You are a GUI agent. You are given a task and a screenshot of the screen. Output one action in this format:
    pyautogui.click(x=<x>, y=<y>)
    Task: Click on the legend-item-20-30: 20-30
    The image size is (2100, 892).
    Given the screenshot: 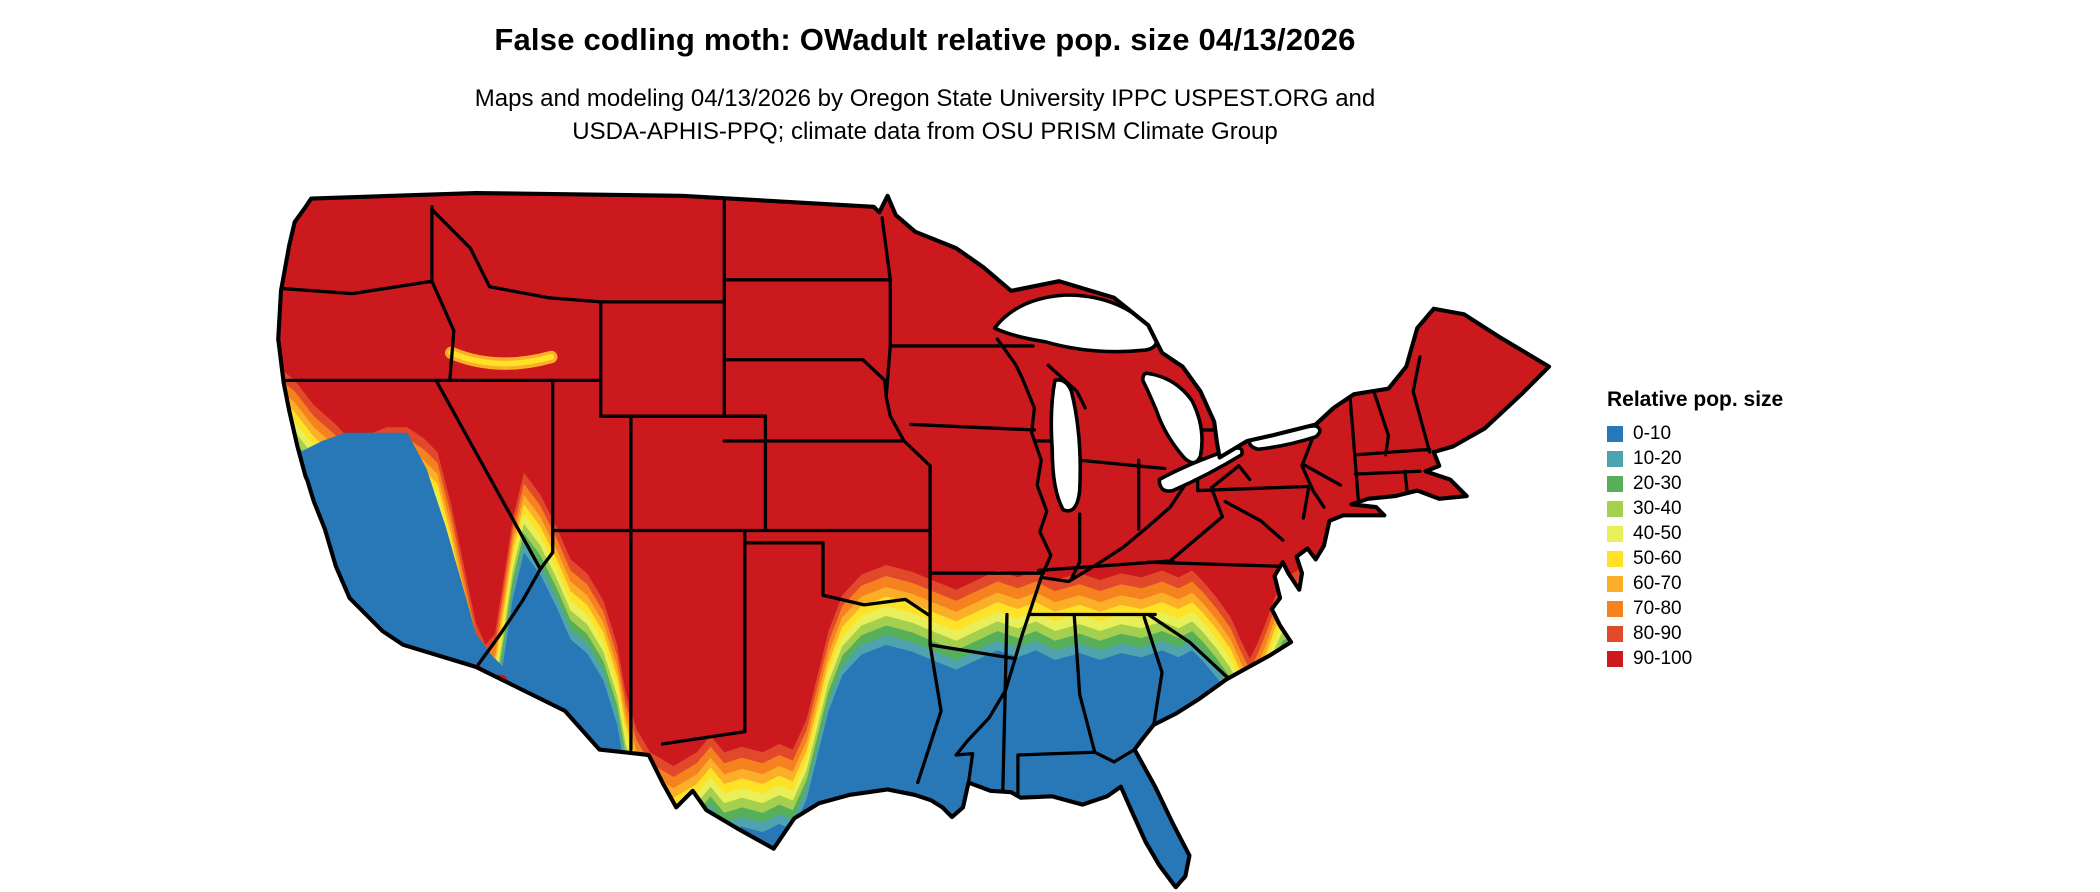 What is the action you would take?
    pyautogui.click(x=1737, y=483)
    